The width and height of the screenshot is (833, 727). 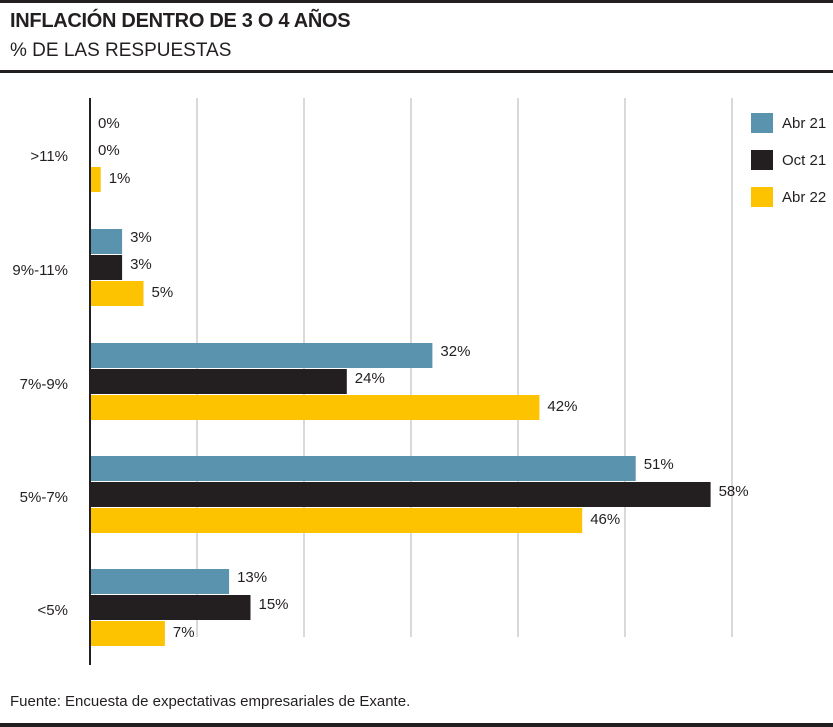 What do you see at coordinates (44, 384) in the screenshot?
I see `category-label-7-9: 7%-9%` at bounding box center [44, 384].